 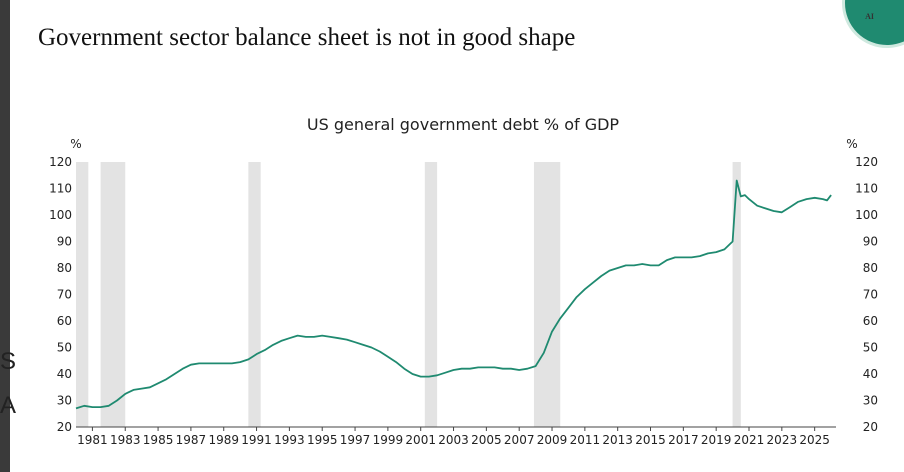 What do you see at coordinates (420, 440) in the screenshot?
I see `x-tick-2001: 2001` at bounding box center [420, 440].